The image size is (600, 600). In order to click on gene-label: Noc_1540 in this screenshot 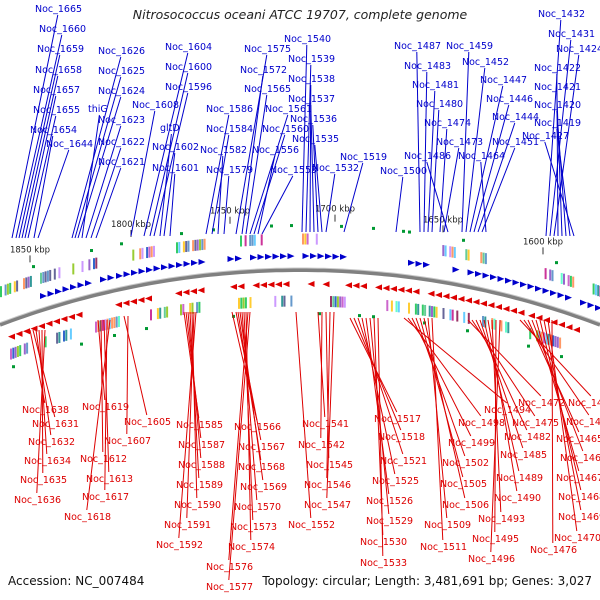, I will do `click(307, 39)`.